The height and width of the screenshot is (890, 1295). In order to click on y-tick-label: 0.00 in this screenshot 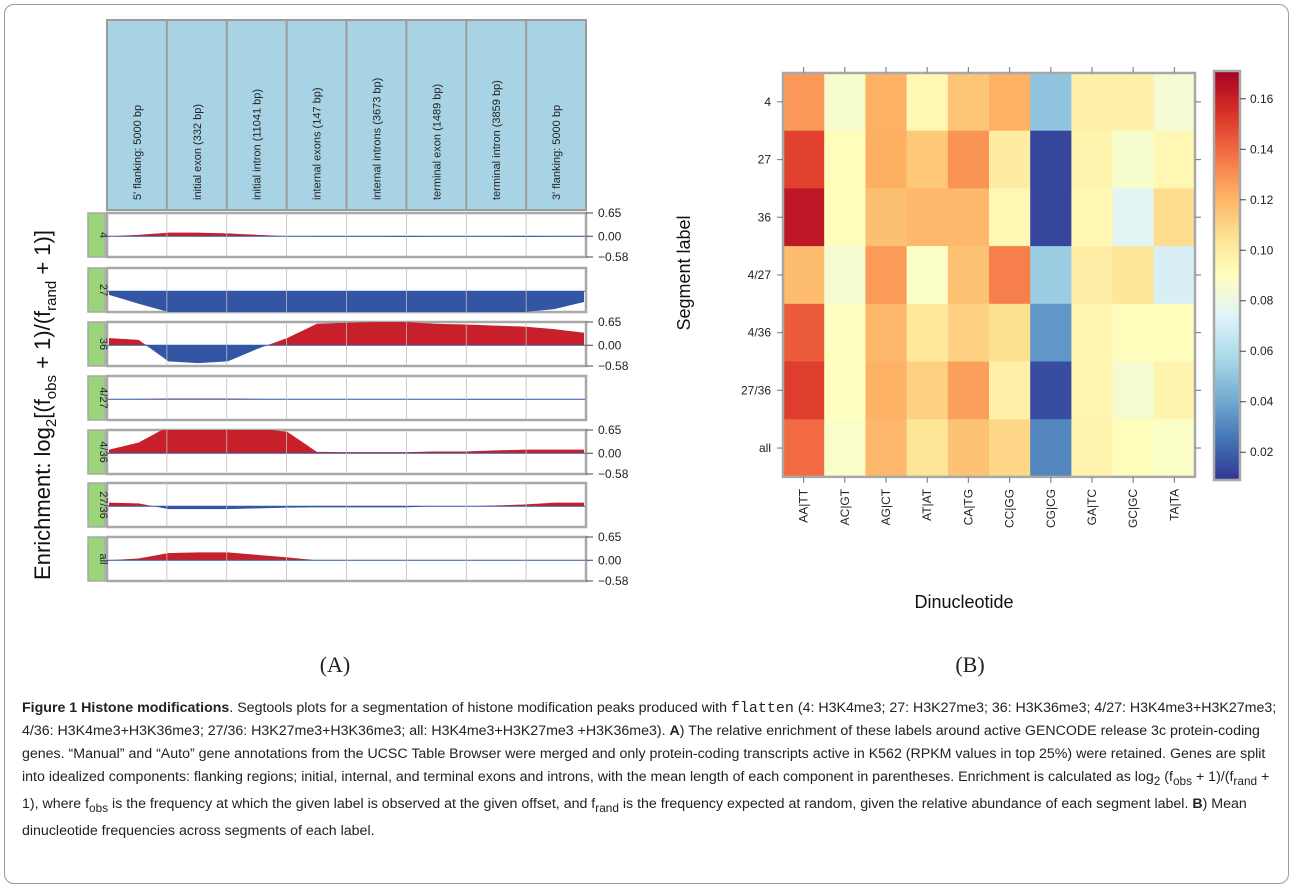, I will do `click(610, 345)`.